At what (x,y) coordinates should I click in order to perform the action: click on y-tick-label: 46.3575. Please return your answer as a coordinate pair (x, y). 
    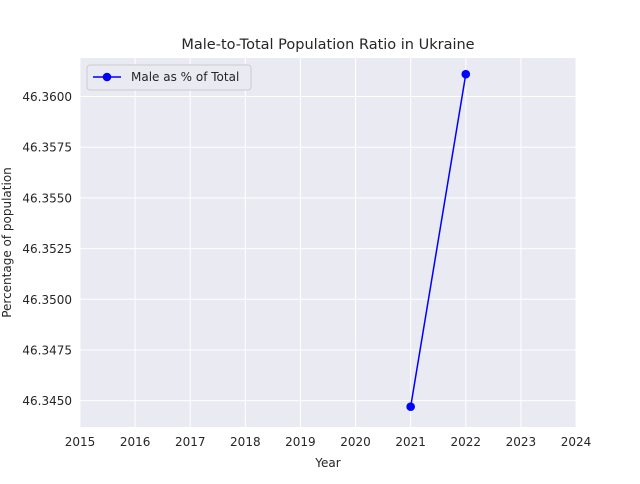
    Looking at the image, I should click on (47, 148).